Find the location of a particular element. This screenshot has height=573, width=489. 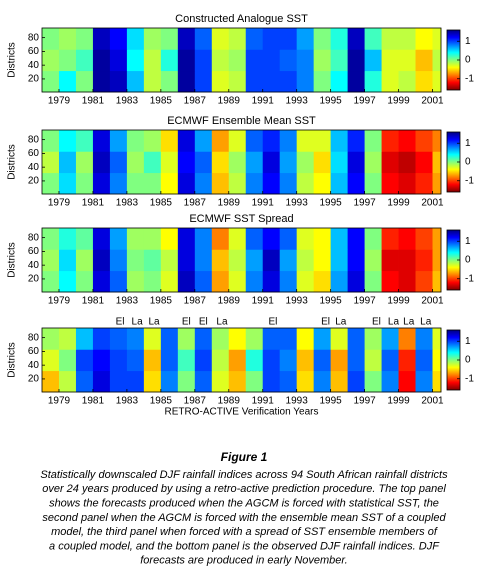

annotation: La is located at coordinates (138, 322).